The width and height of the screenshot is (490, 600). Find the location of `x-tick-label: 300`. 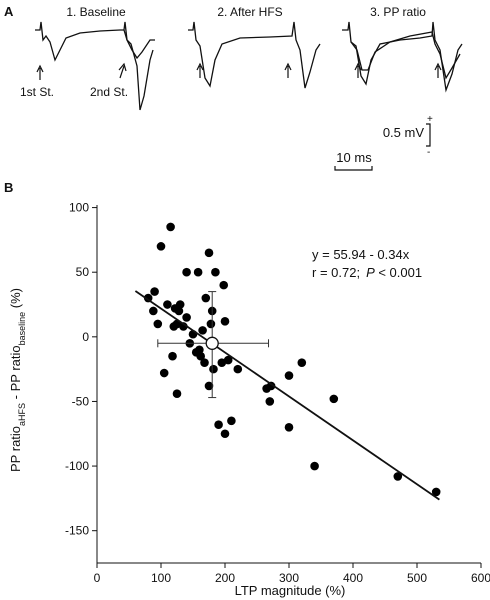

x-tick-label: 300 is located at coordinates (289, 578).